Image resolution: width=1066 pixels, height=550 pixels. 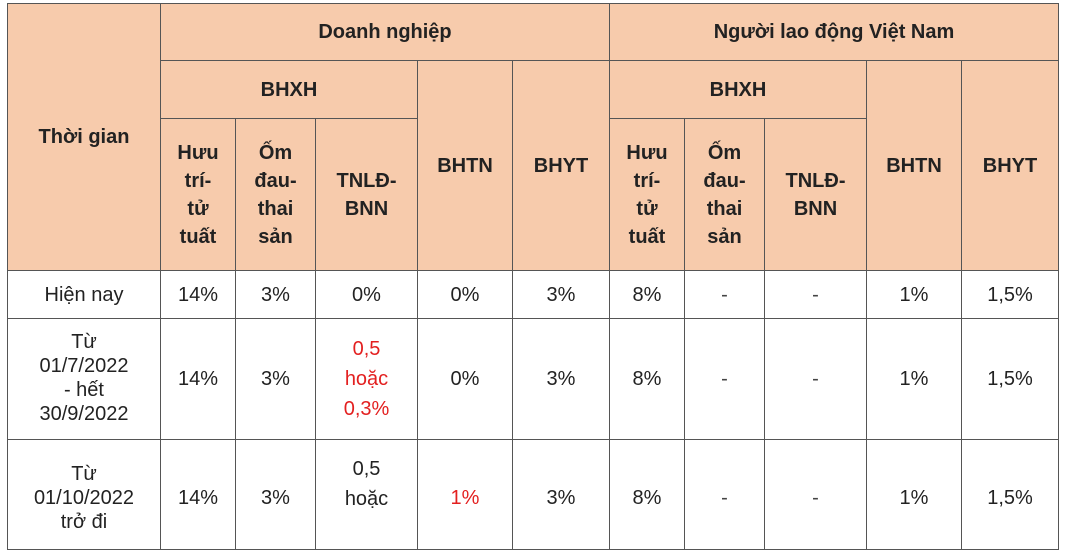 I want to click on row-time: Từ 01/10/2022 trở đi, so click(x=84, y=494).